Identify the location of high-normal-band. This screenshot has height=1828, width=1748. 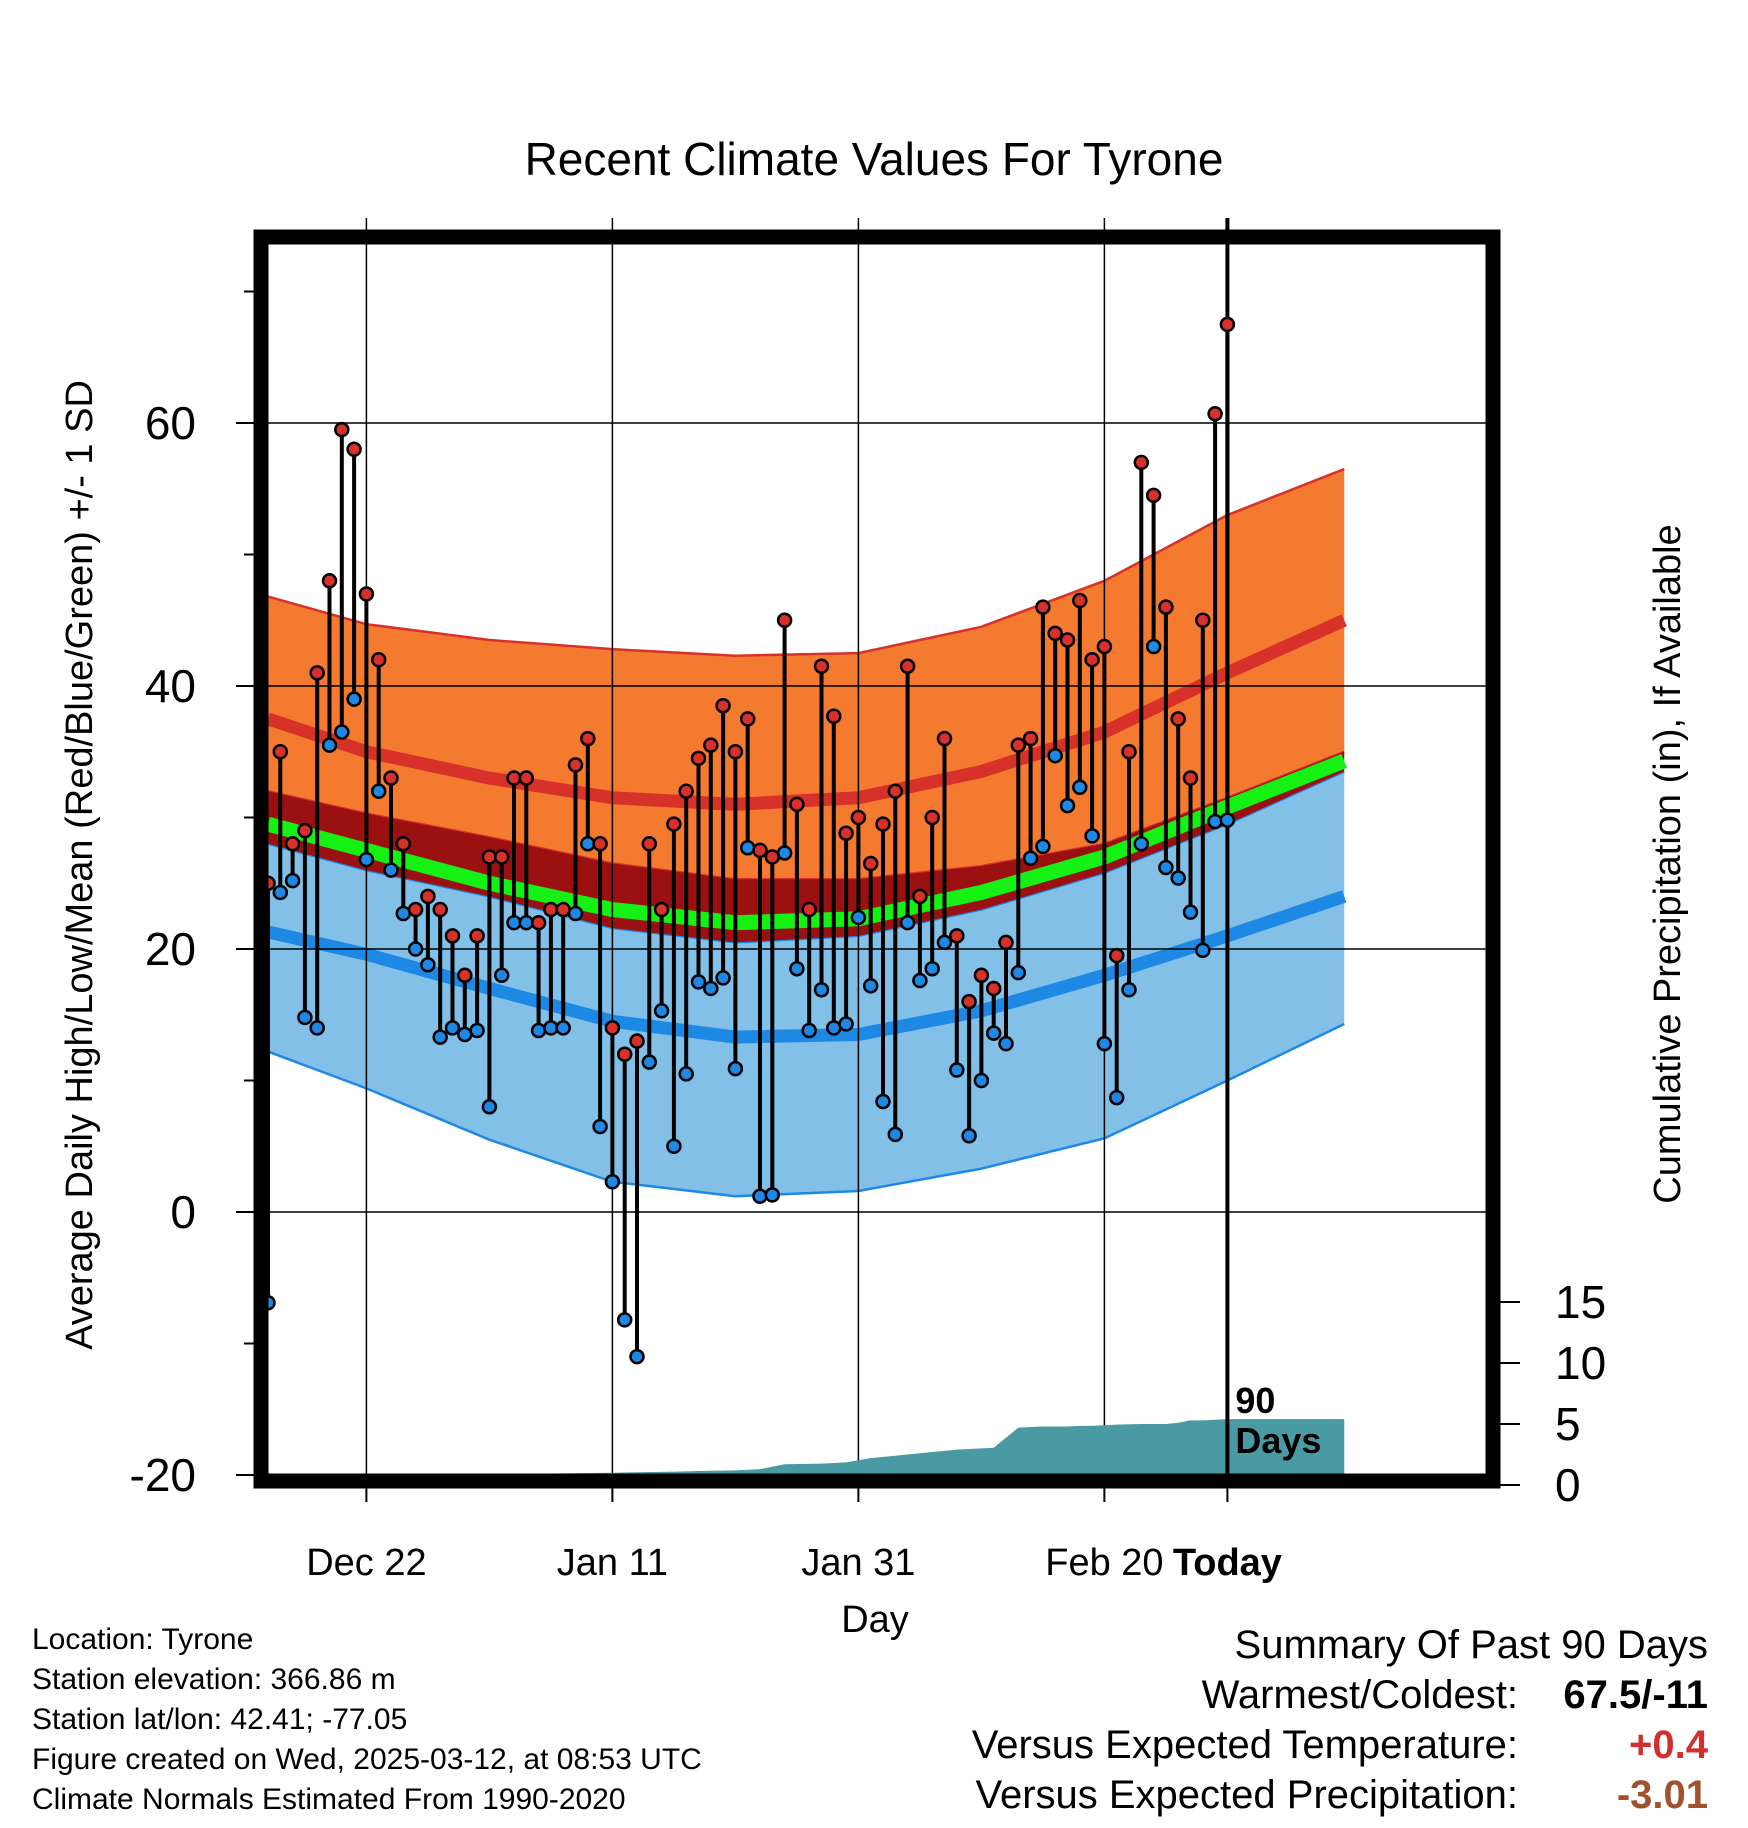
(806, 674).